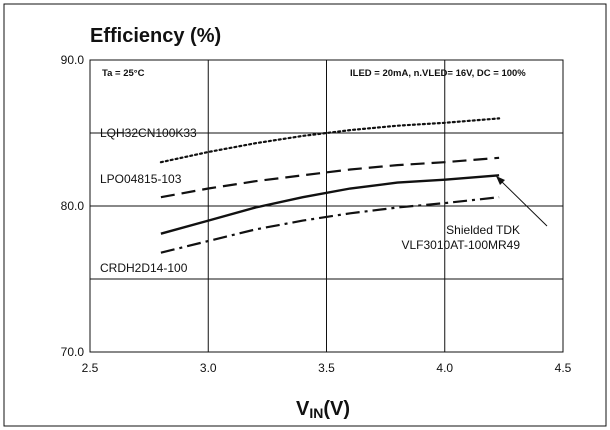 The width and height of the screenshot is (610, 430). I want to click on iled-condition: ILED = 20mA, n.VLED= 16V, DC = 100%, so click(438, 73).